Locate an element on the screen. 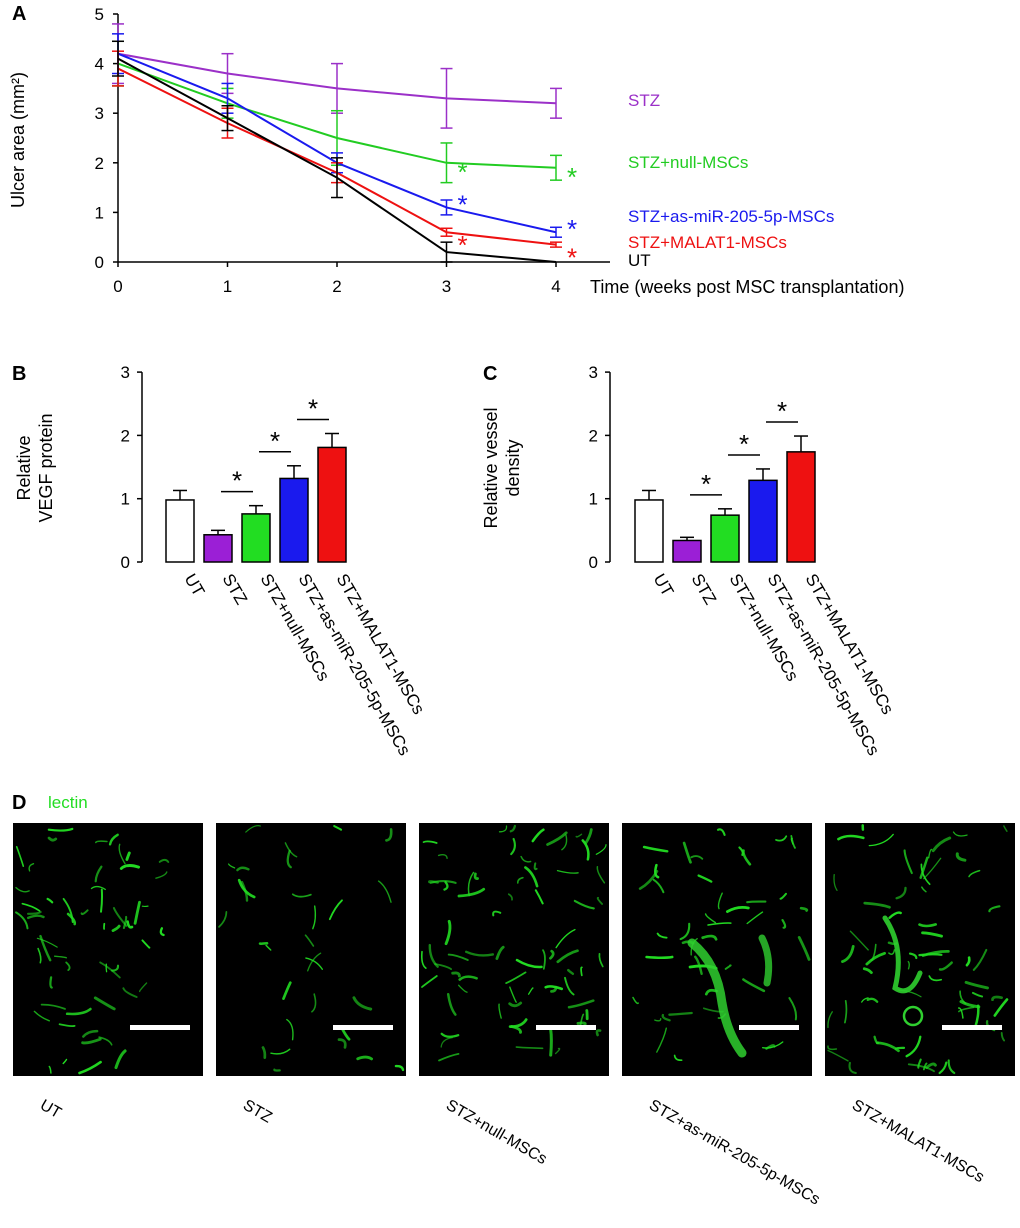 The image size is (1020, 1228). x-tick-label: UT is located at coordinates (664, 585).